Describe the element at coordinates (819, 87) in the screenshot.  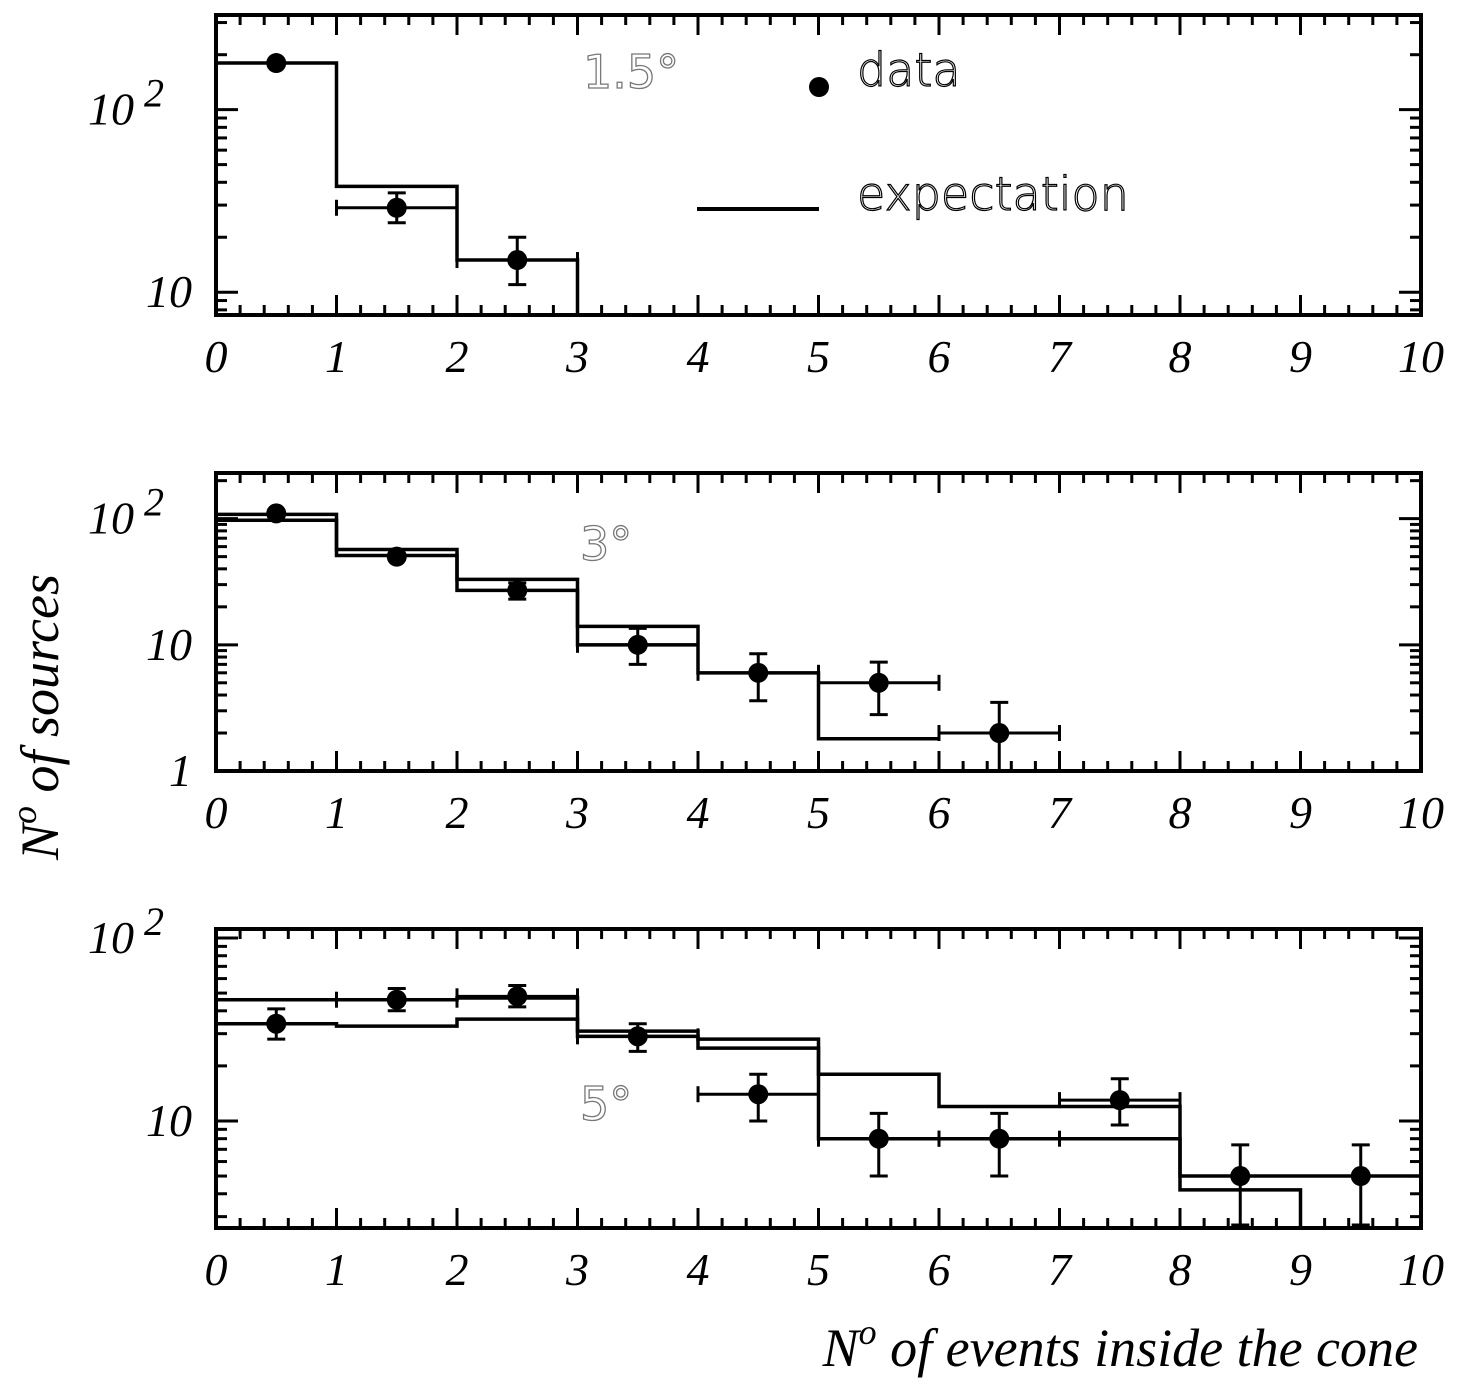
I see `legend-data-marker` at that location.